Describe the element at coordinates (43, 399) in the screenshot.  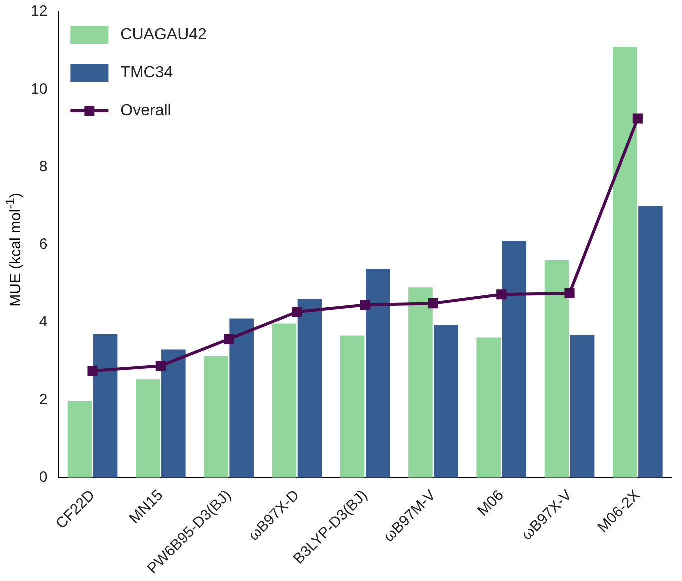
I see `y-tick-label: 2` at that location.